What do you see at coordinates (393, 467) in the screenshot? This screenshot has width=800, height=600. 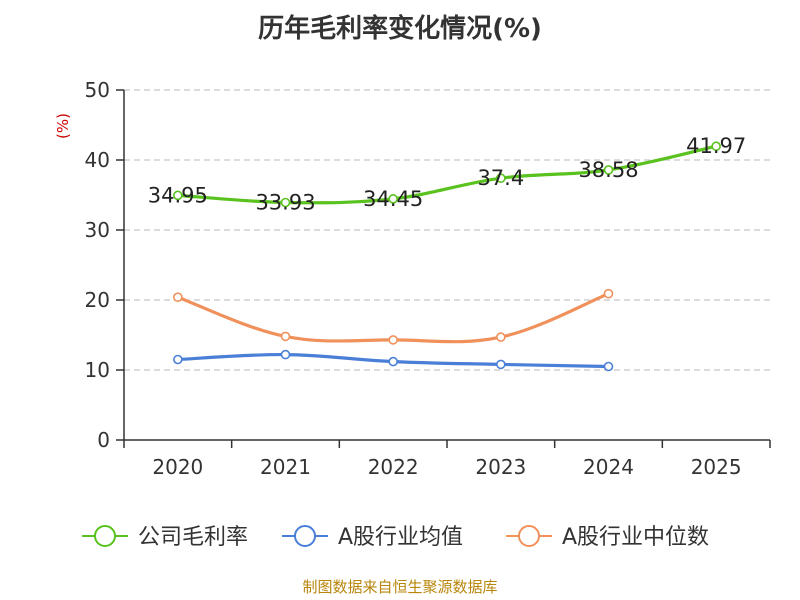 I see `x-tick-label: 2022` at bounding box center [393, 467].